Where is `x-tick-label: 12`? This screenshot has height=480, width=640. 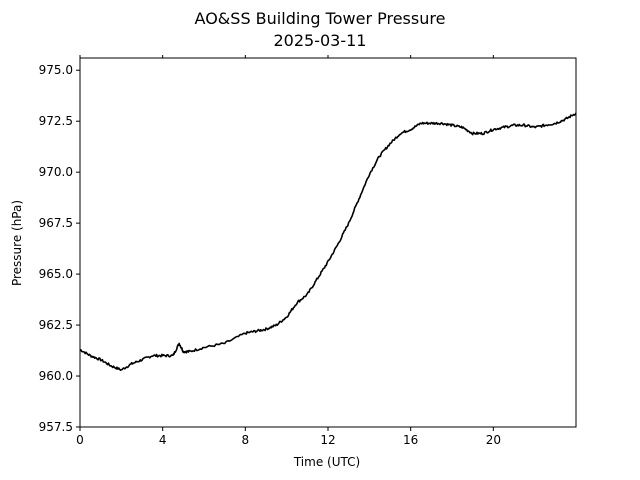
x-tick-label: 12 is located at coordinates (327, 440).